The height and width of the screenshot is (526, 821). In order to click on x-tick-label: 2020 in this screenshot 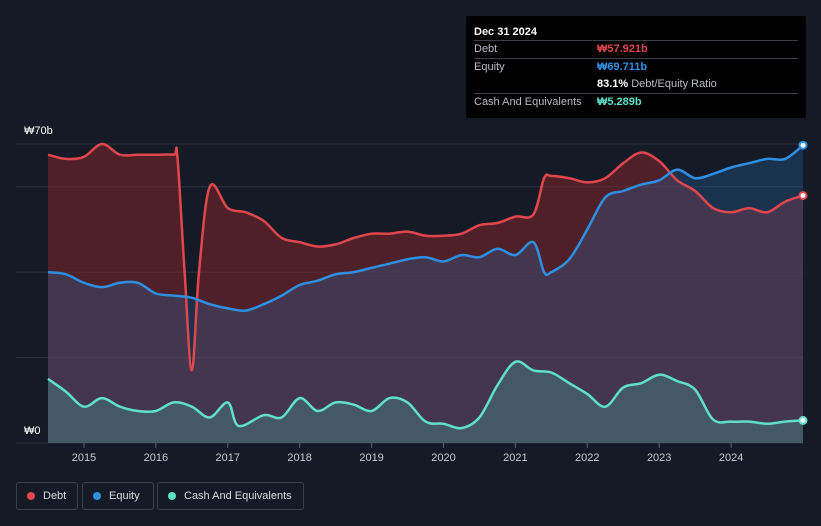, I will do `click(443, 458)`.